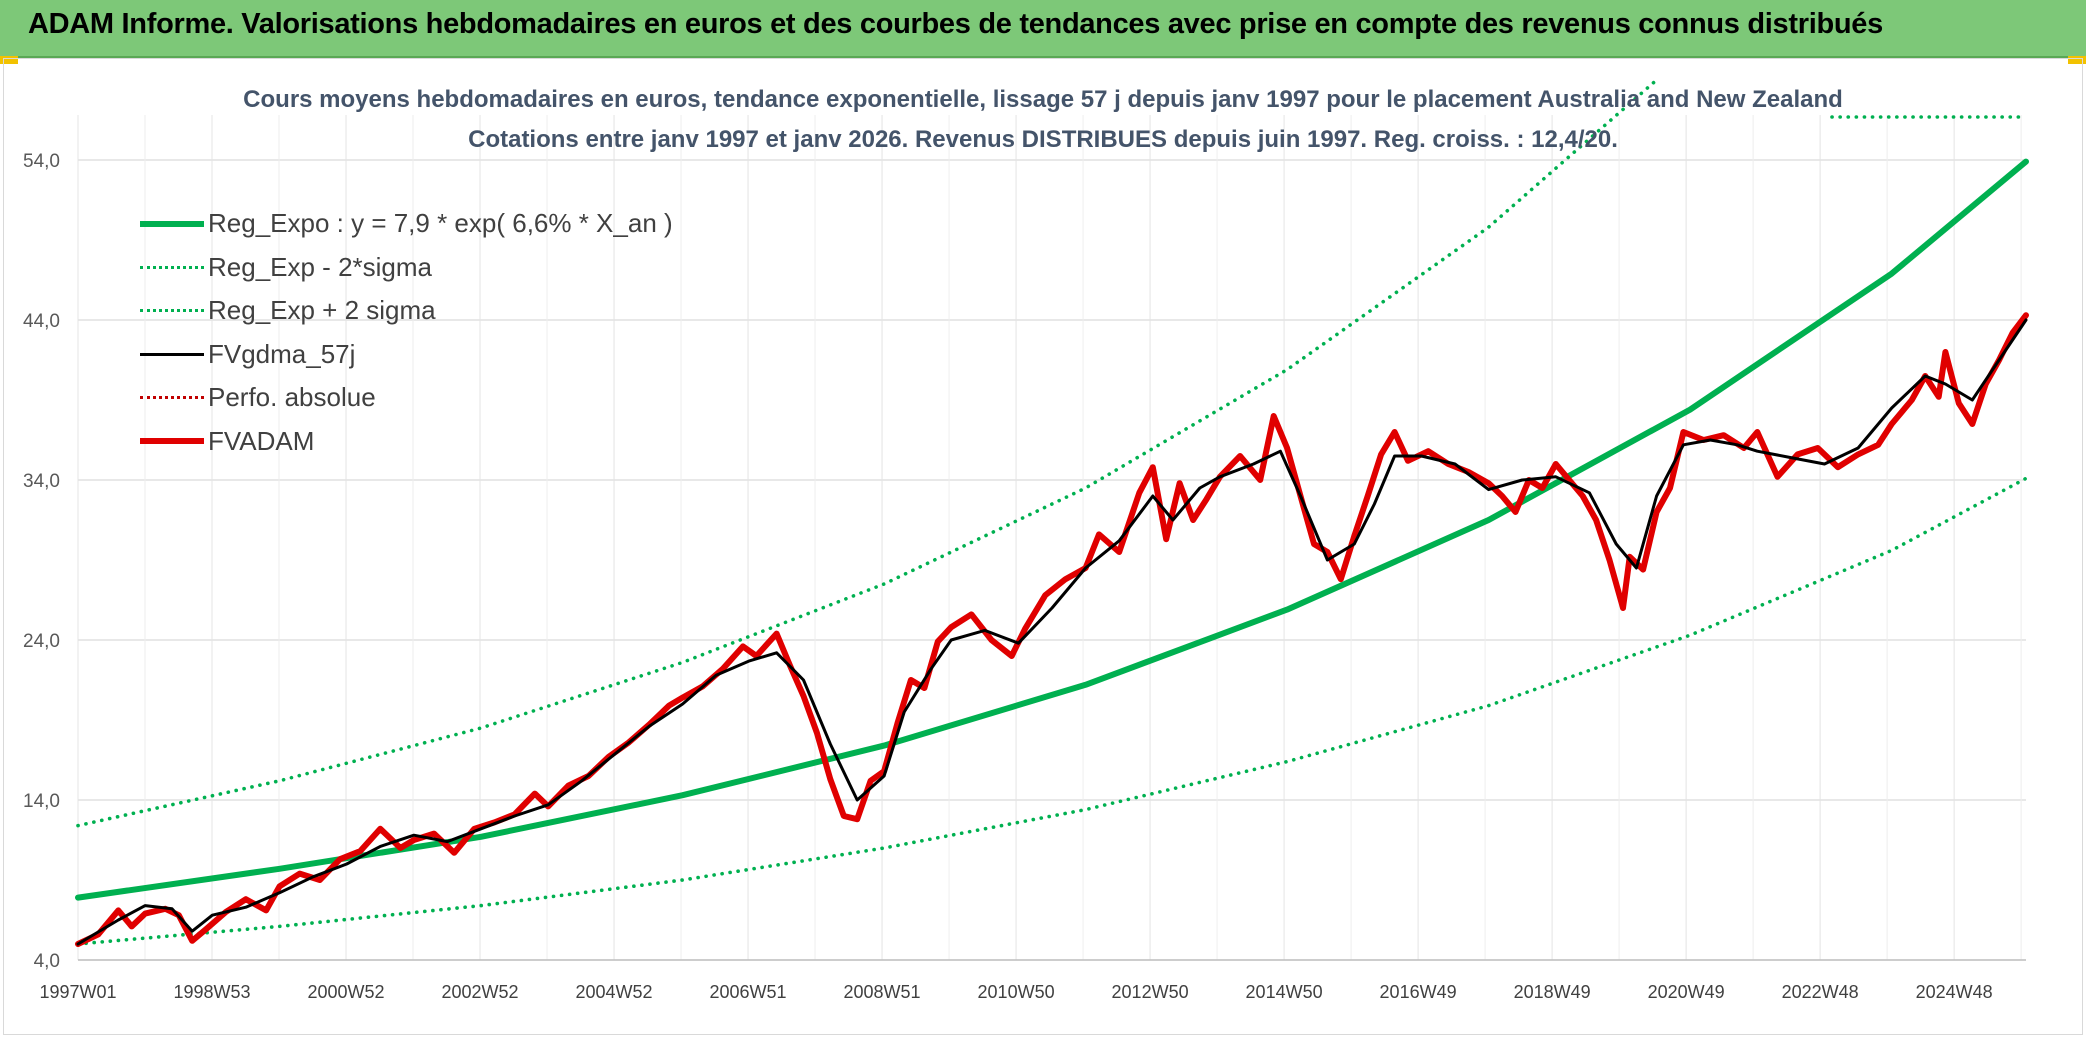 Image resolution: width=2086 pixels, height=1038 pixels. I want to click on y-tick-label: 4,0, so click(47, 961).